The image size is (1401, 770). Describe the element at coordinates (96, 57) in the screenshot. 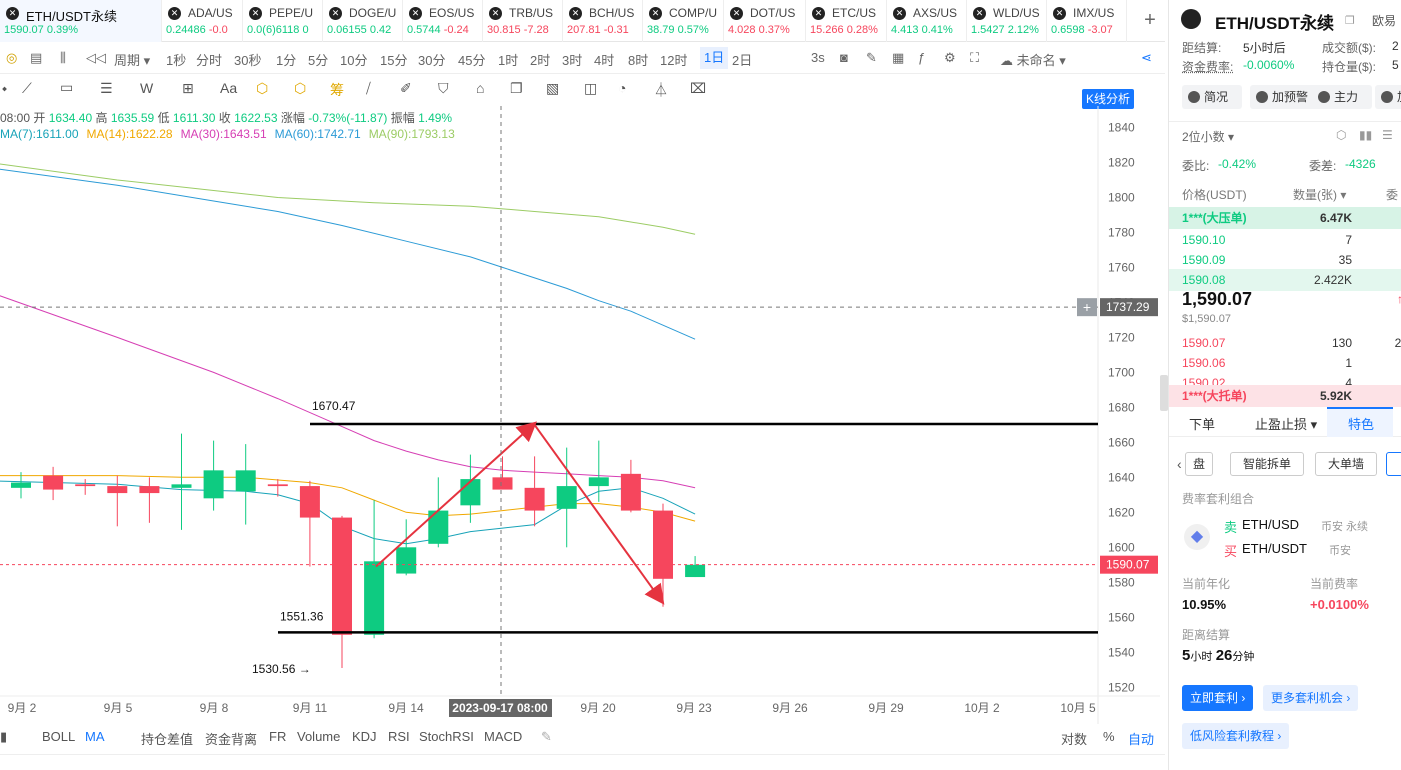

I see `rewind-icon: ◁◁` at that location.